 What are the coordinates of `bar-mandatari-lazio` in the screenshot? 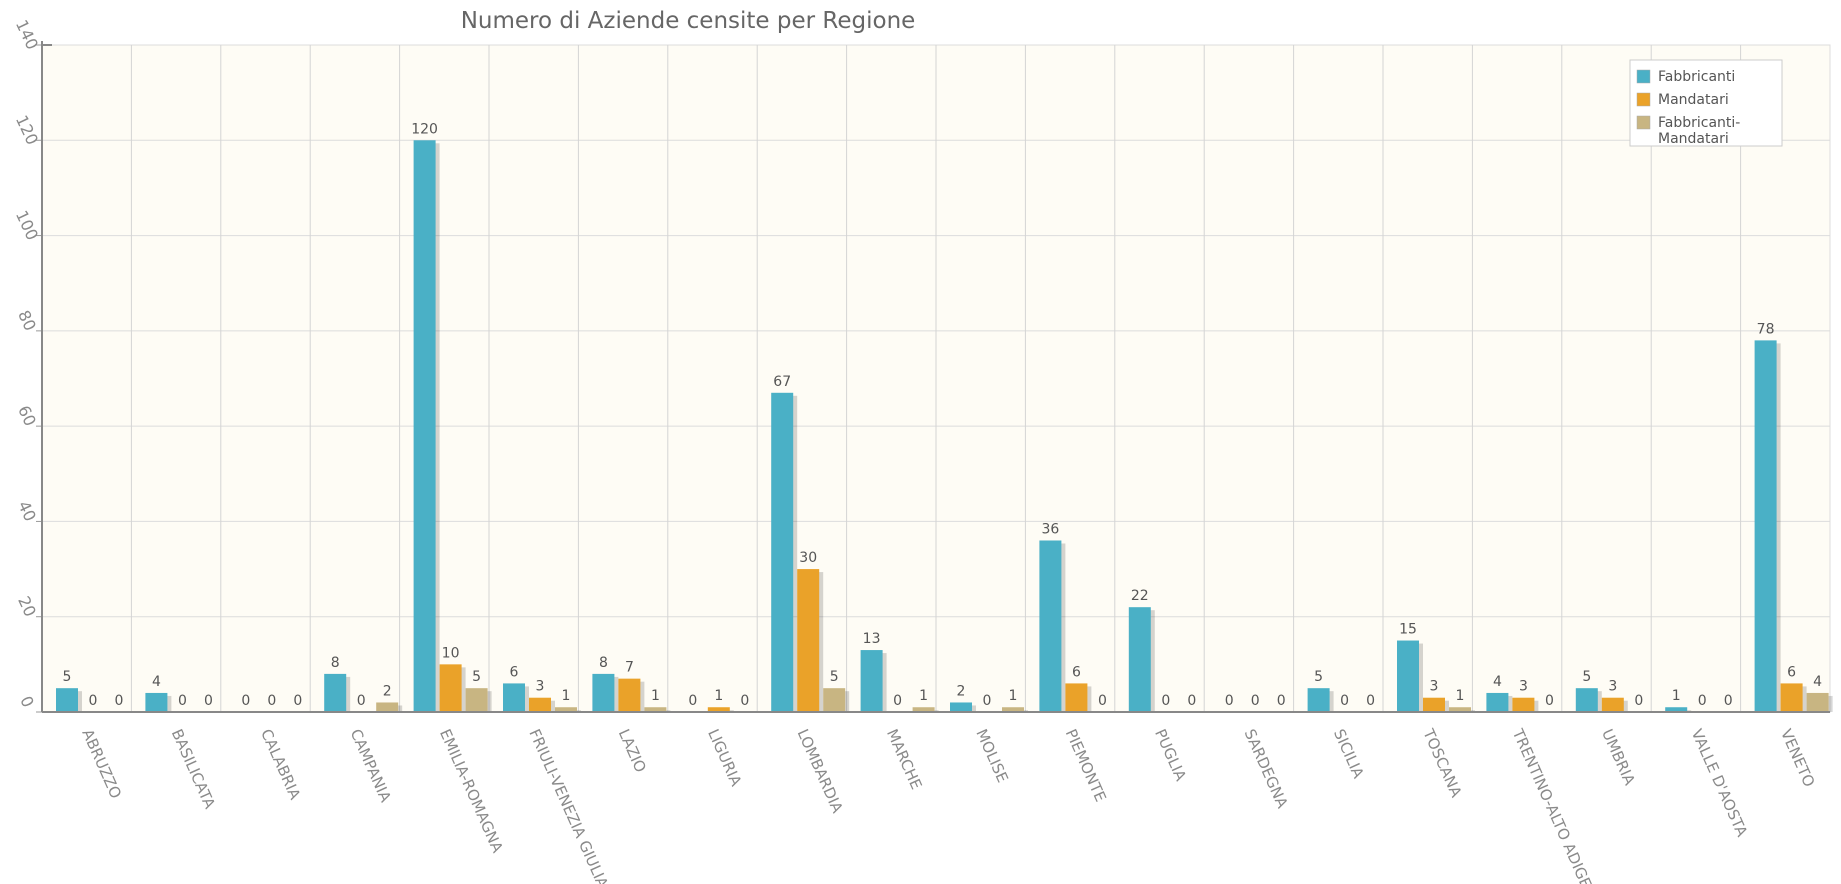 It's located at (629, 695).